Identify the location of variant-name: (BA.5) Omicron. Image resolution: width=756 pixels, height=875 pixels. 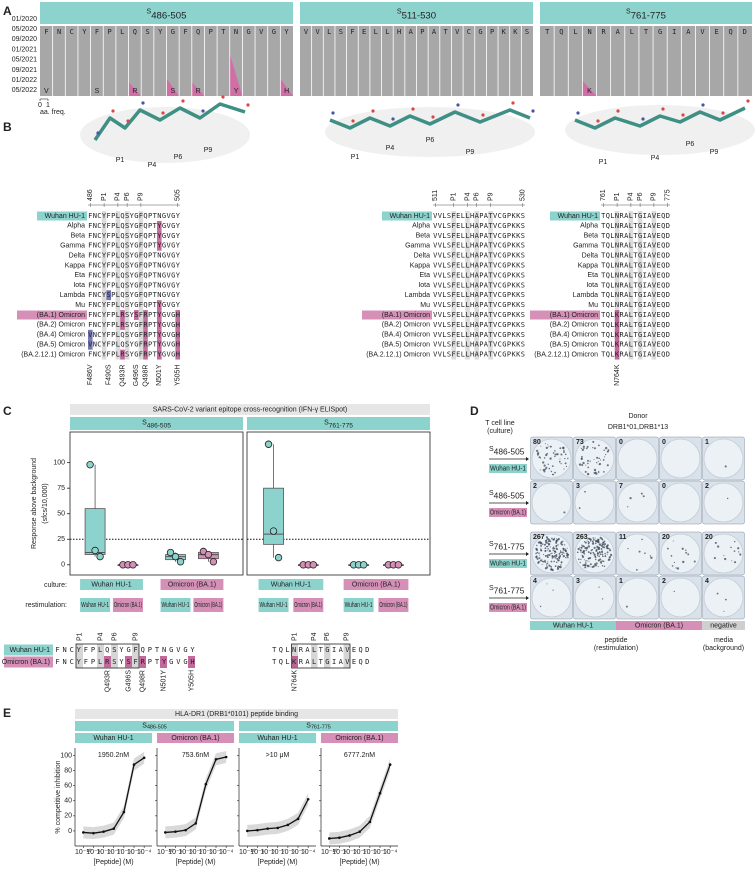
(574, 345).